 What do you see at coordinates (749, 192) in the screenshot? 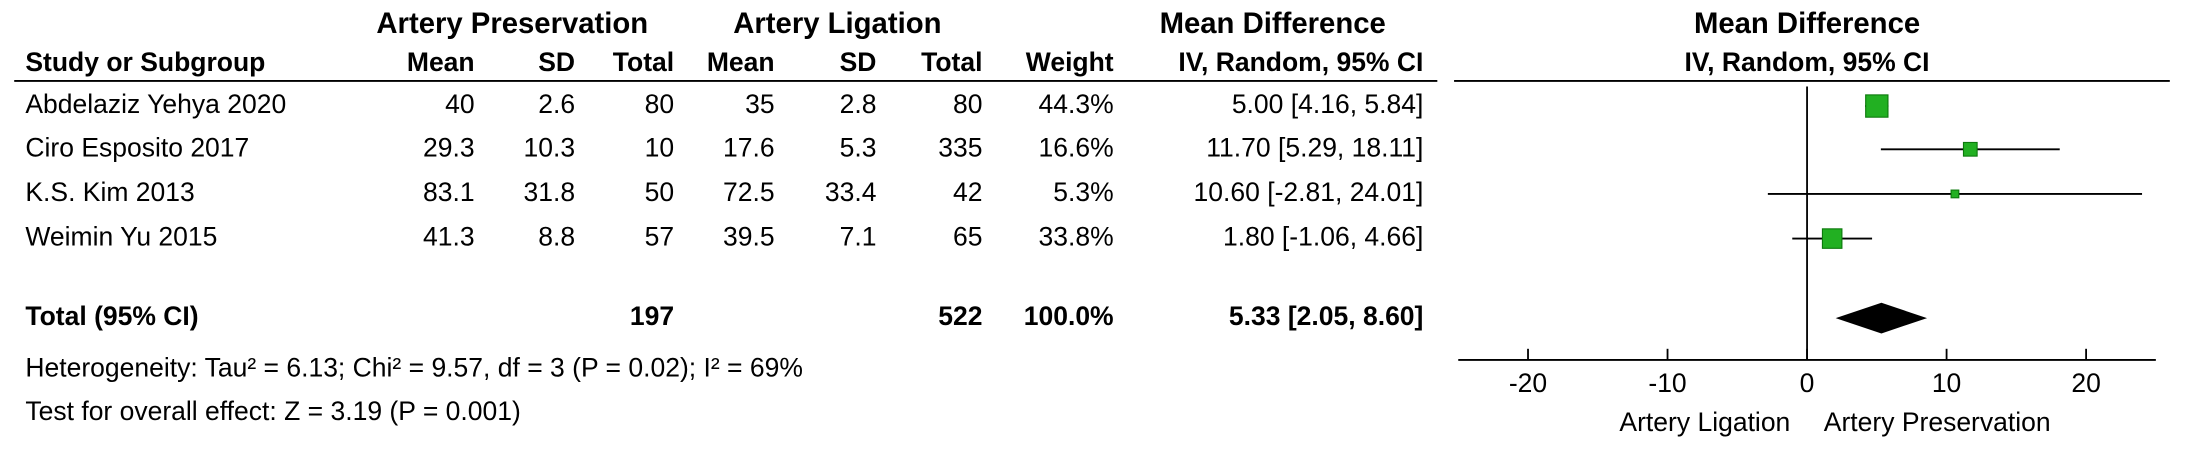
I see `cell: 72.5` at bounding box center [749, 192].